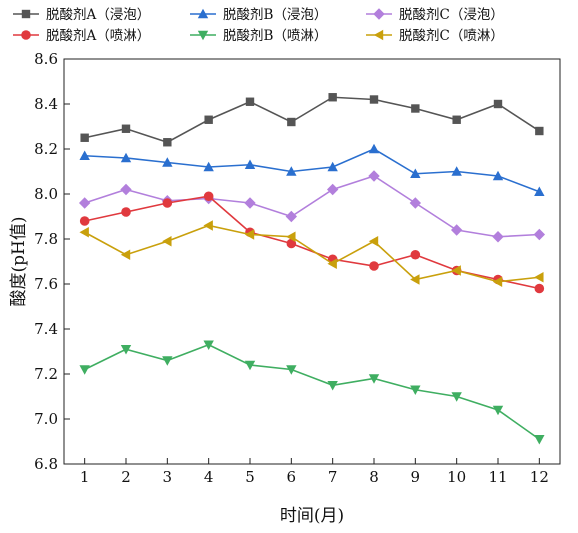 This screenshot has height=533, width=578. Describe the element at coordinates (46, 464) in the screenshot. I see `y-tick-label: 6.8` at that location.